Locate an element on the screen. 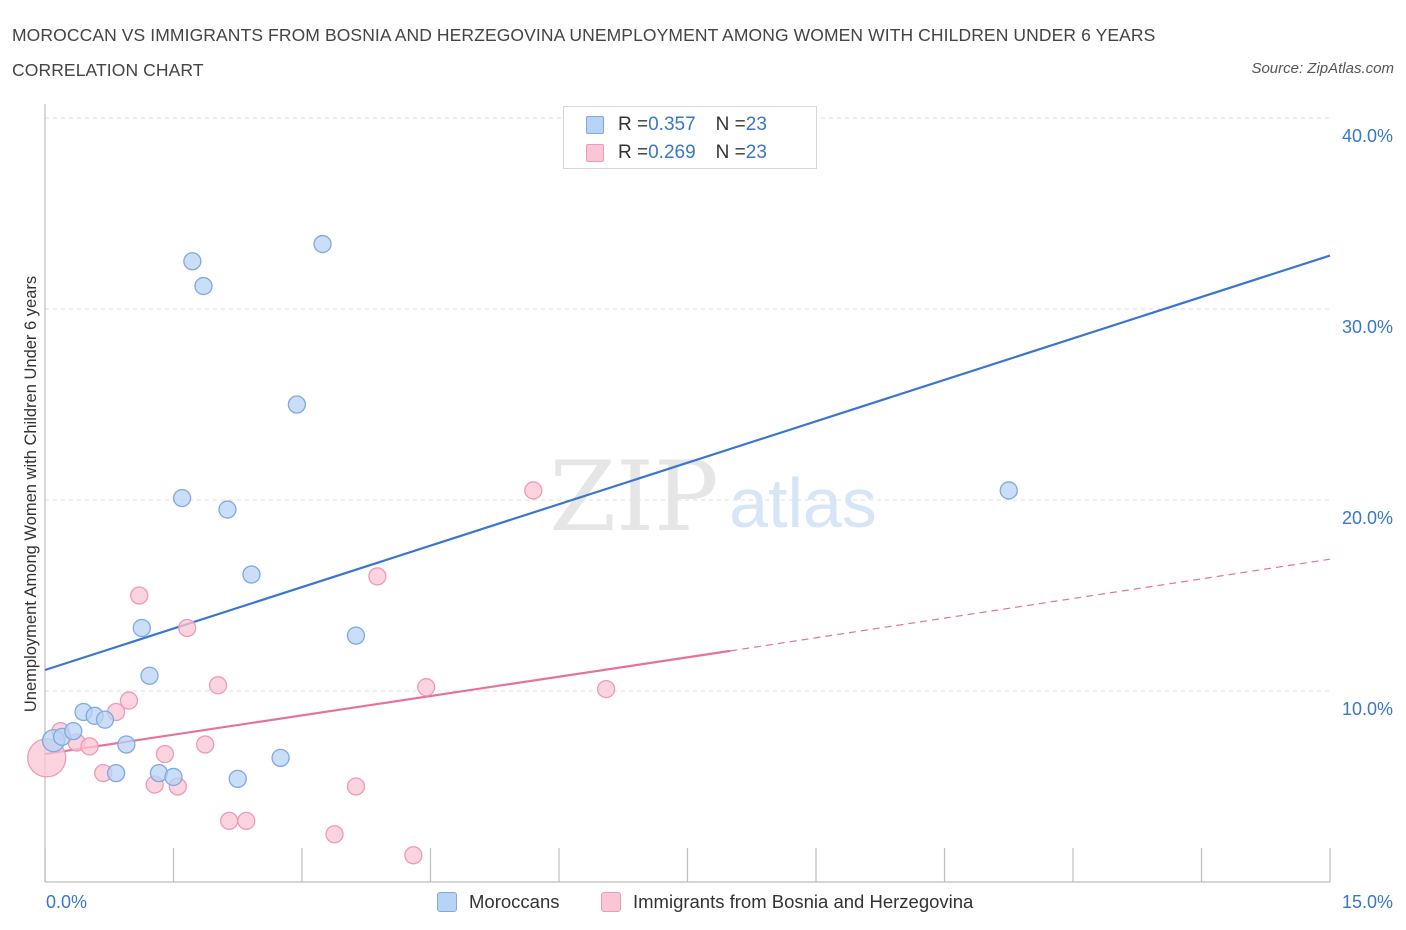 Image resolution: width=1406 pixels, height=930 pixels. bottom-legend-bosnia: Immigrants from Bosnia and Herzegovina is located at coordinates (787, 902).